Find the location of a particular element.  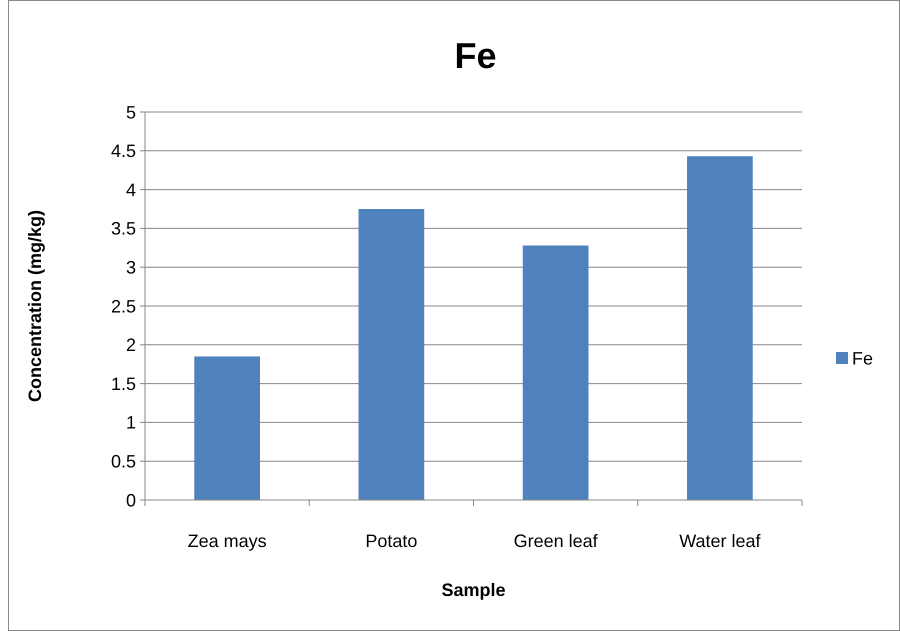

y-tick-label: 2 is located at coordinates (131, 345).